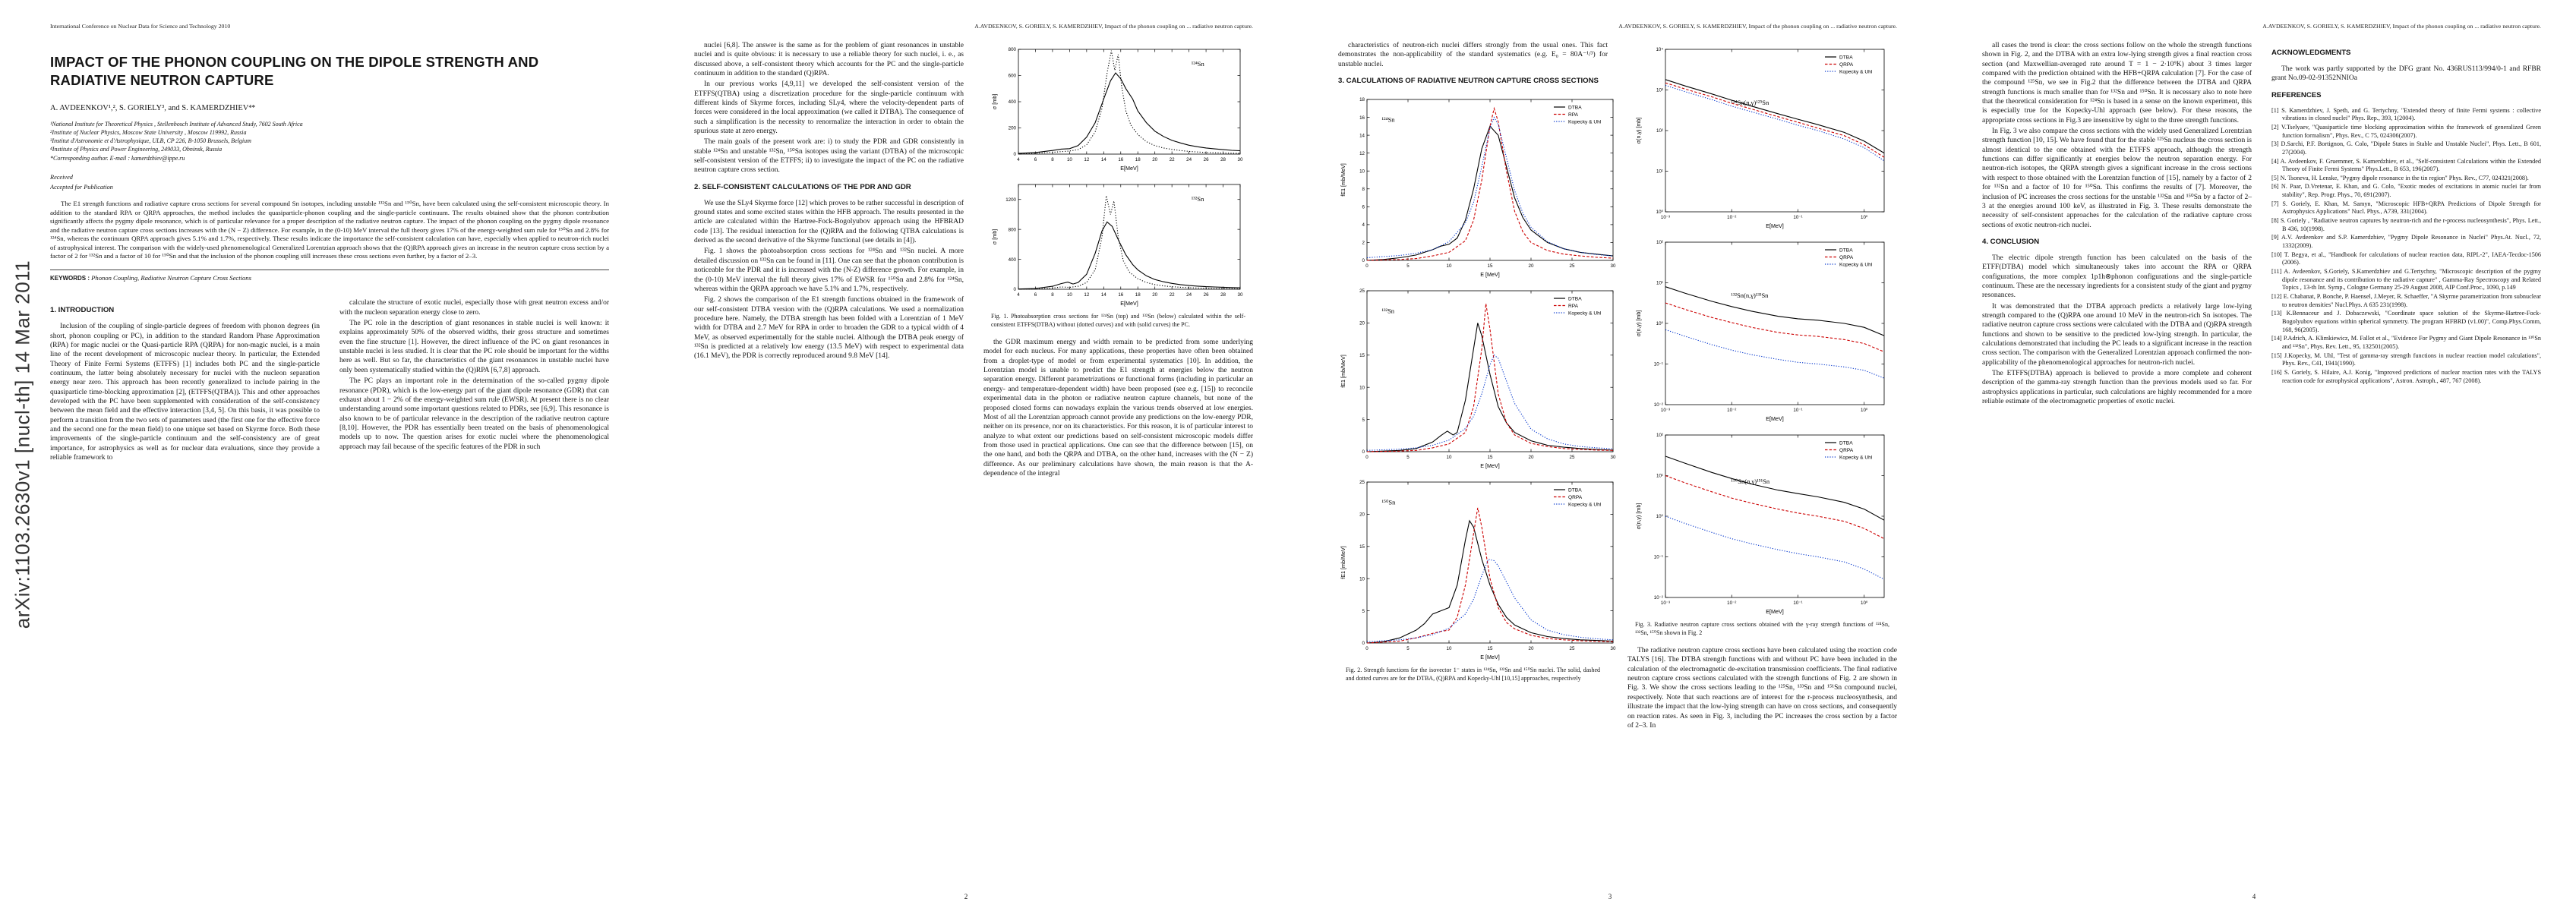 The height and width of the screenshot is (911, 2576). I want to click on svg-text: 800, so click(1012, 50).